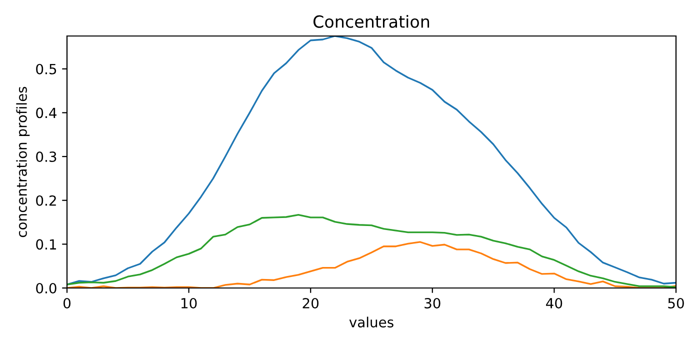 Image resolution: width=700 pixels, height=350 pixels. Describe the element at coordinates (66, 303) in the screenshot. I see `x-tick-label: 0` at that location.